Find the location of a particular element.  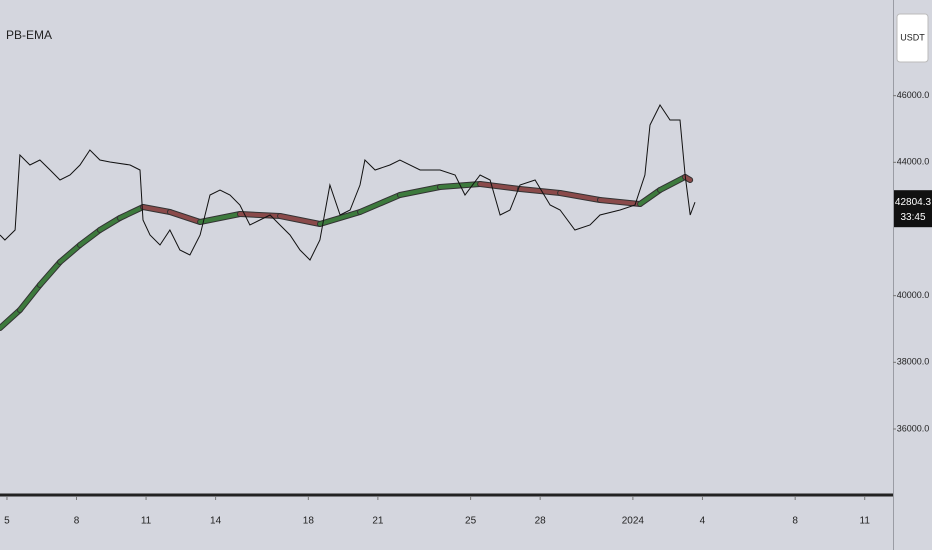

x-tick-label: 14 is located at coordinates (216, 521).